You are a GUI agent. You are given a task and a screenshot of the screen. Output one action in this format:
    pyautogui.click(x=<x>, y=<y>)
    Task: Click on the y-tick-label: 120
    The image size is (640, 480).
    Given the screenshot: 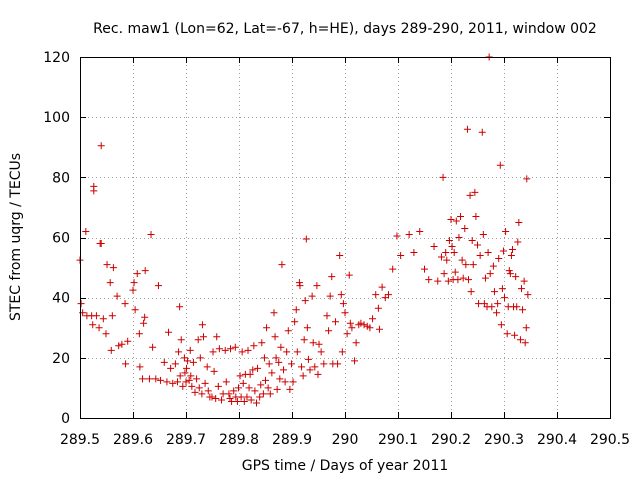 What is the action you would take?
    pyautogui.click(x=56, y=58)
    